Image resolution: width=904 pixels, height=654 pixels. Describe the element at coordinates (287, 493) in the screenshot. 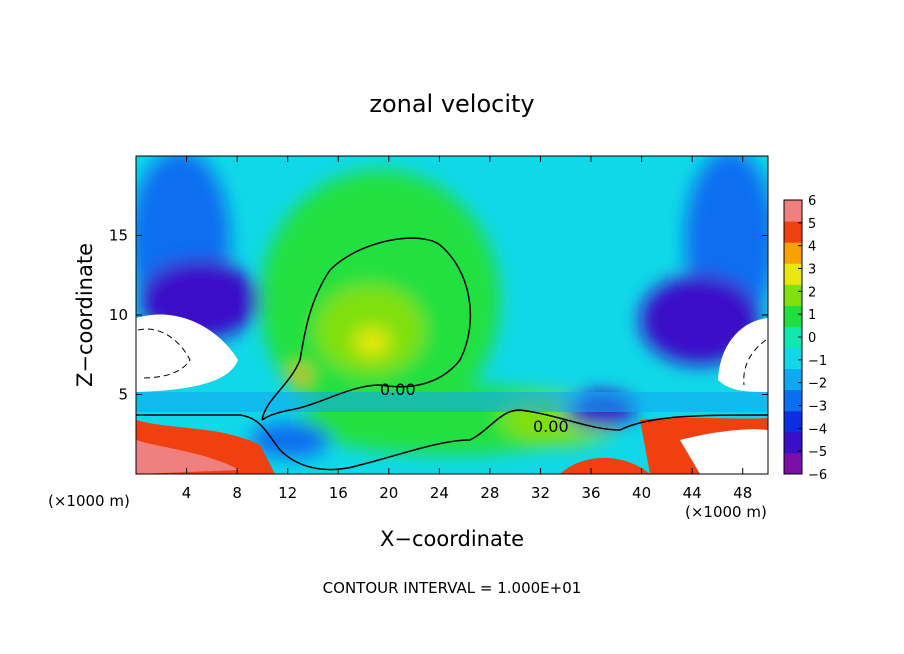

I see `x-tick-label: 12` at that location.